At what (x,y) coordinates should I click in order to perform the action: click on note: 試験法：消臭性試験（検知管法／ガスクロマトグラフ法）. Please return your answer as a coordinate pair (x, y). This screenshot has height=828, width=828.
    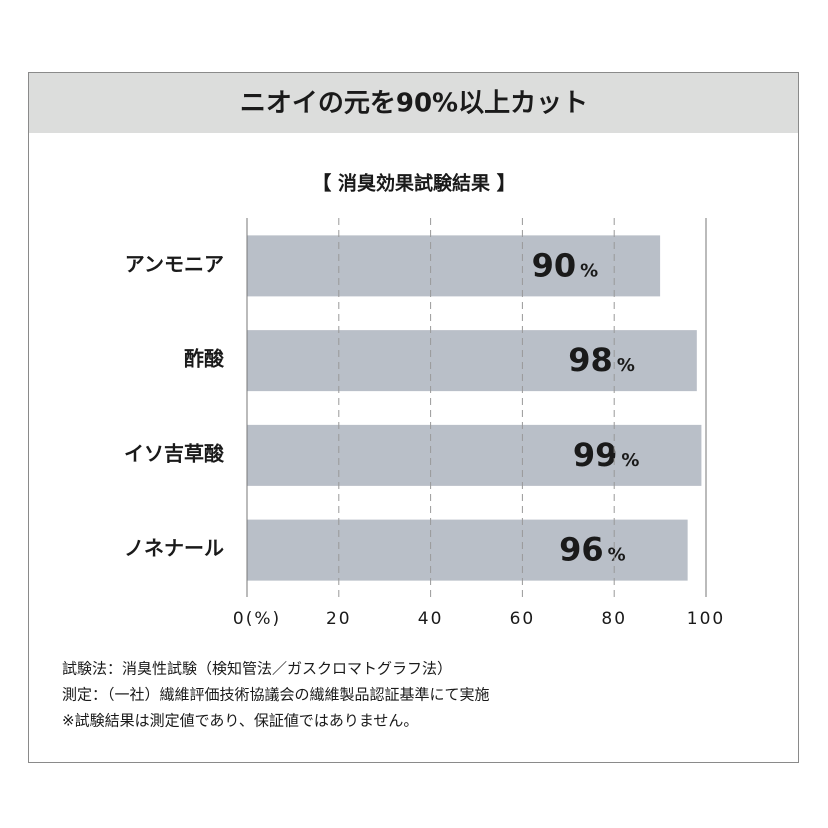
    Looking at the image, I should click on (257, 669).